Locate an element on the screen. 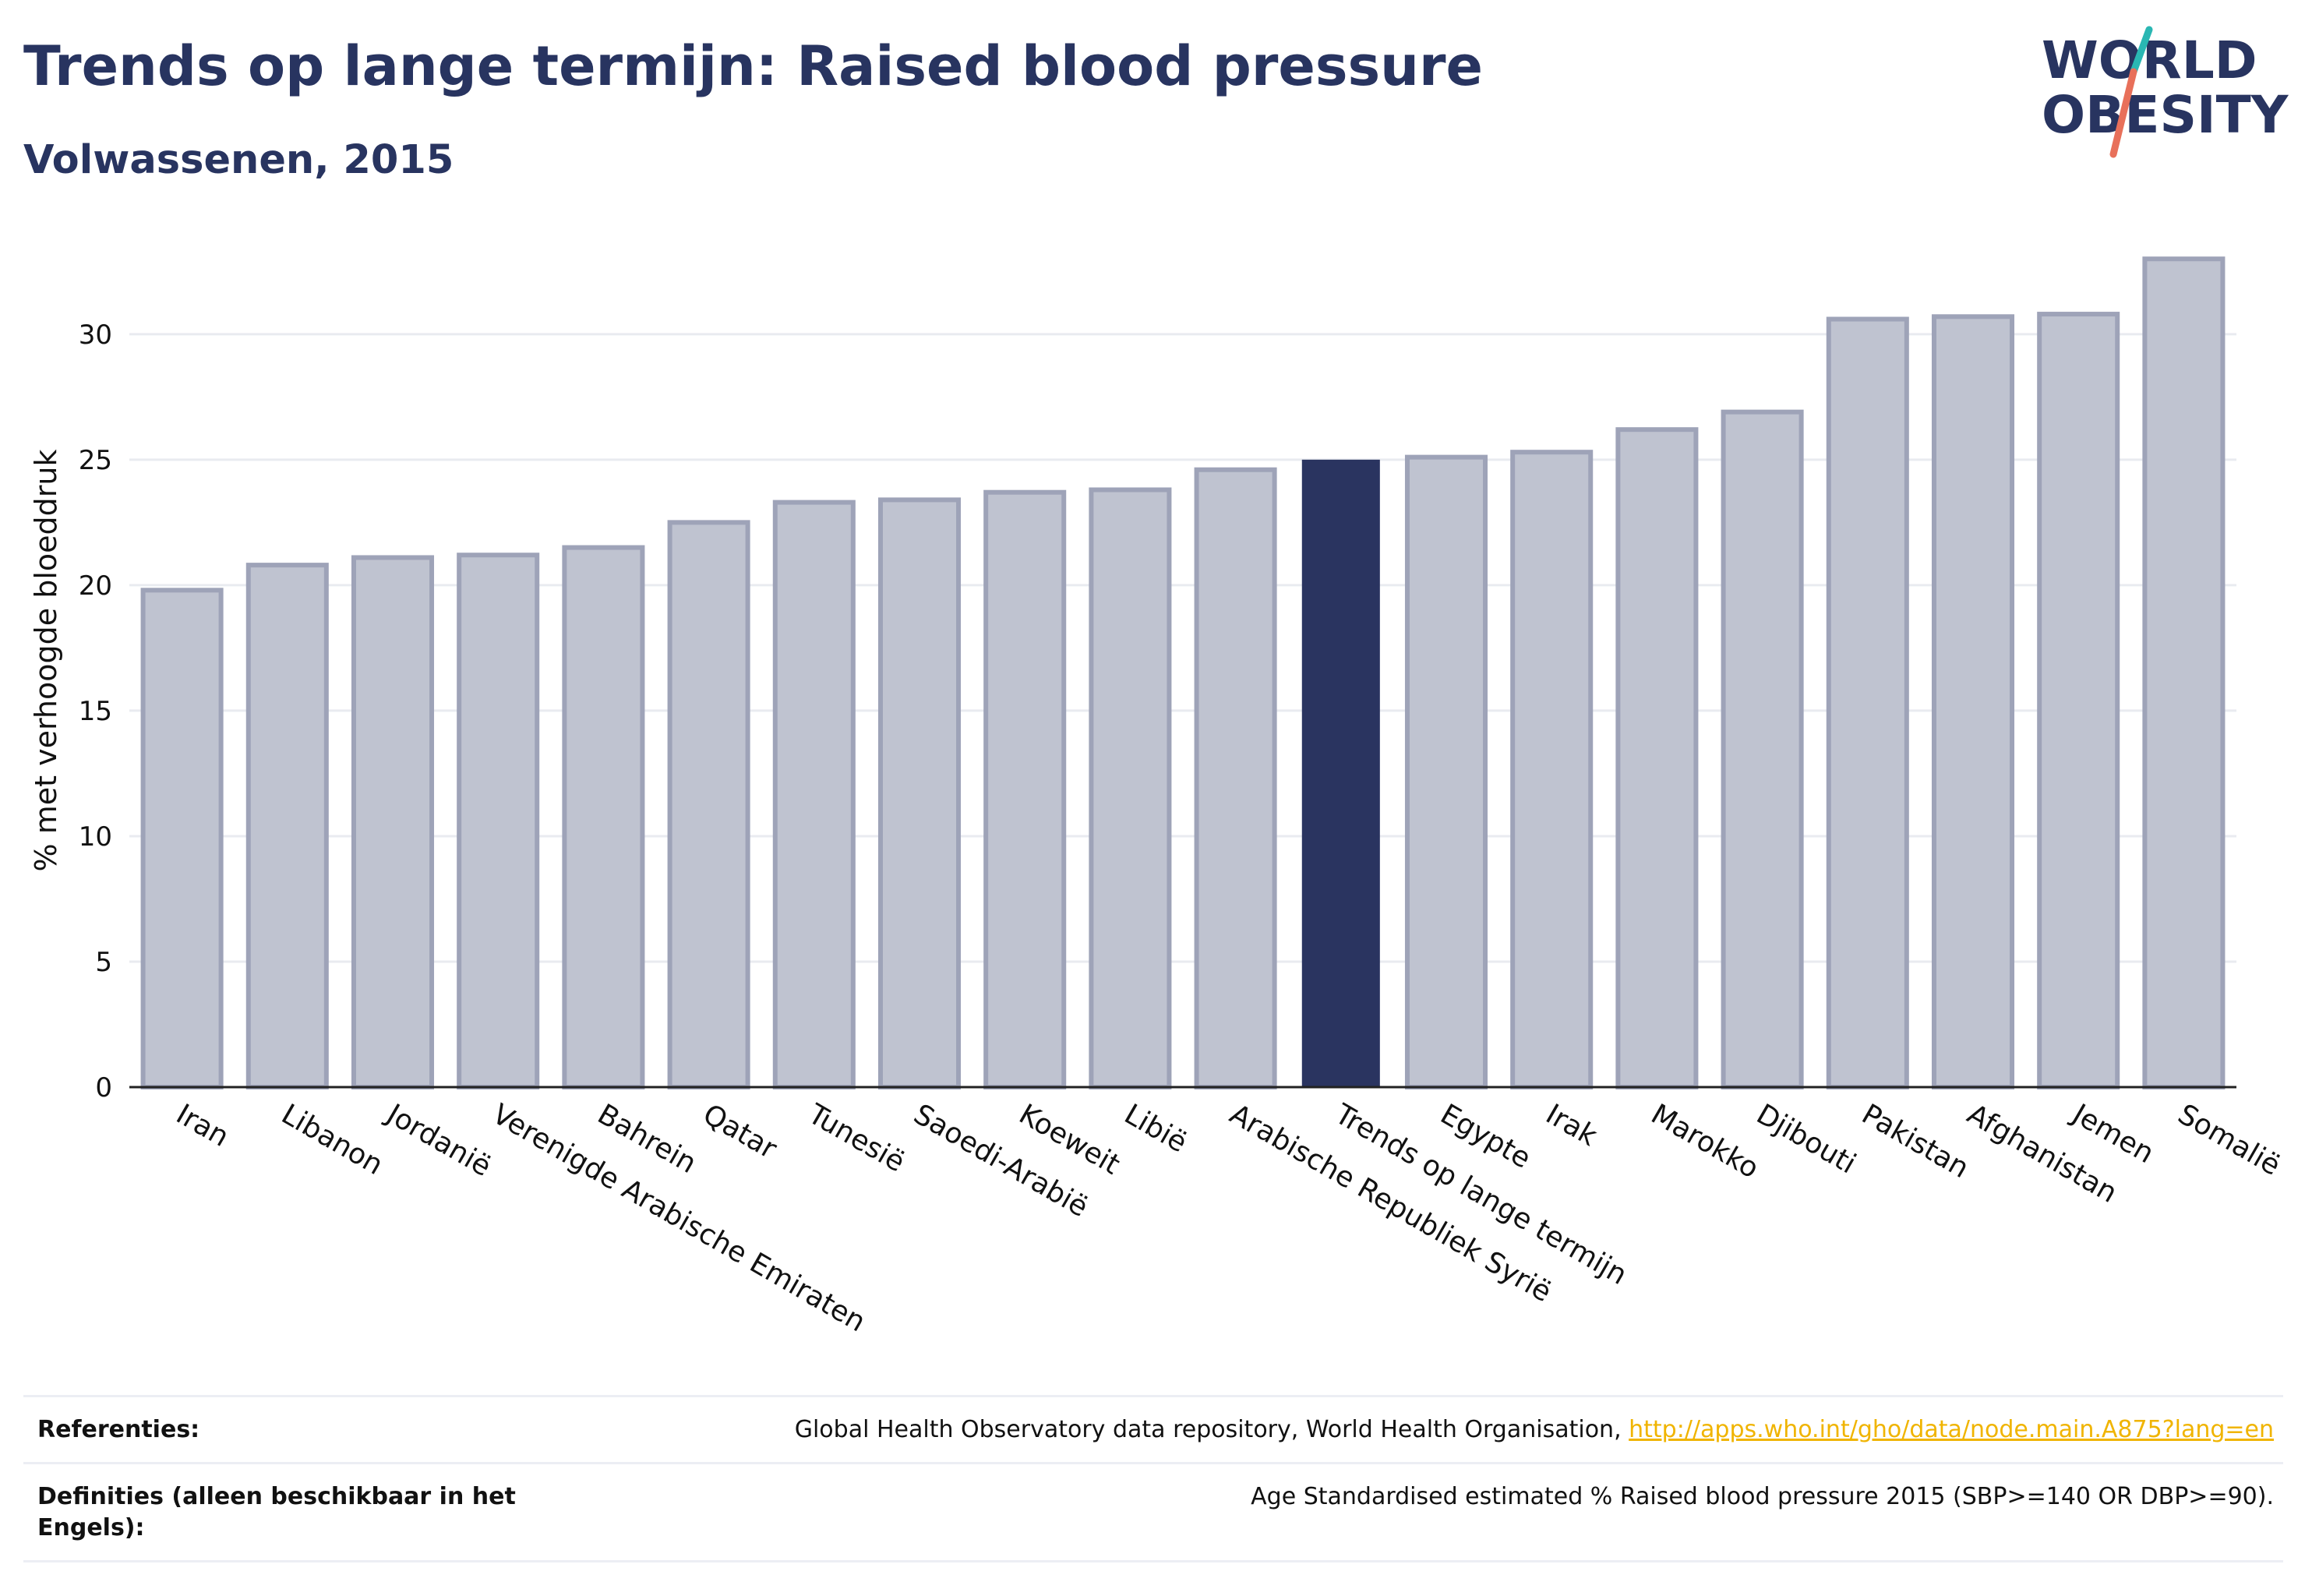  x-tick-label: Libanon is located at coordinates (332, 1139).